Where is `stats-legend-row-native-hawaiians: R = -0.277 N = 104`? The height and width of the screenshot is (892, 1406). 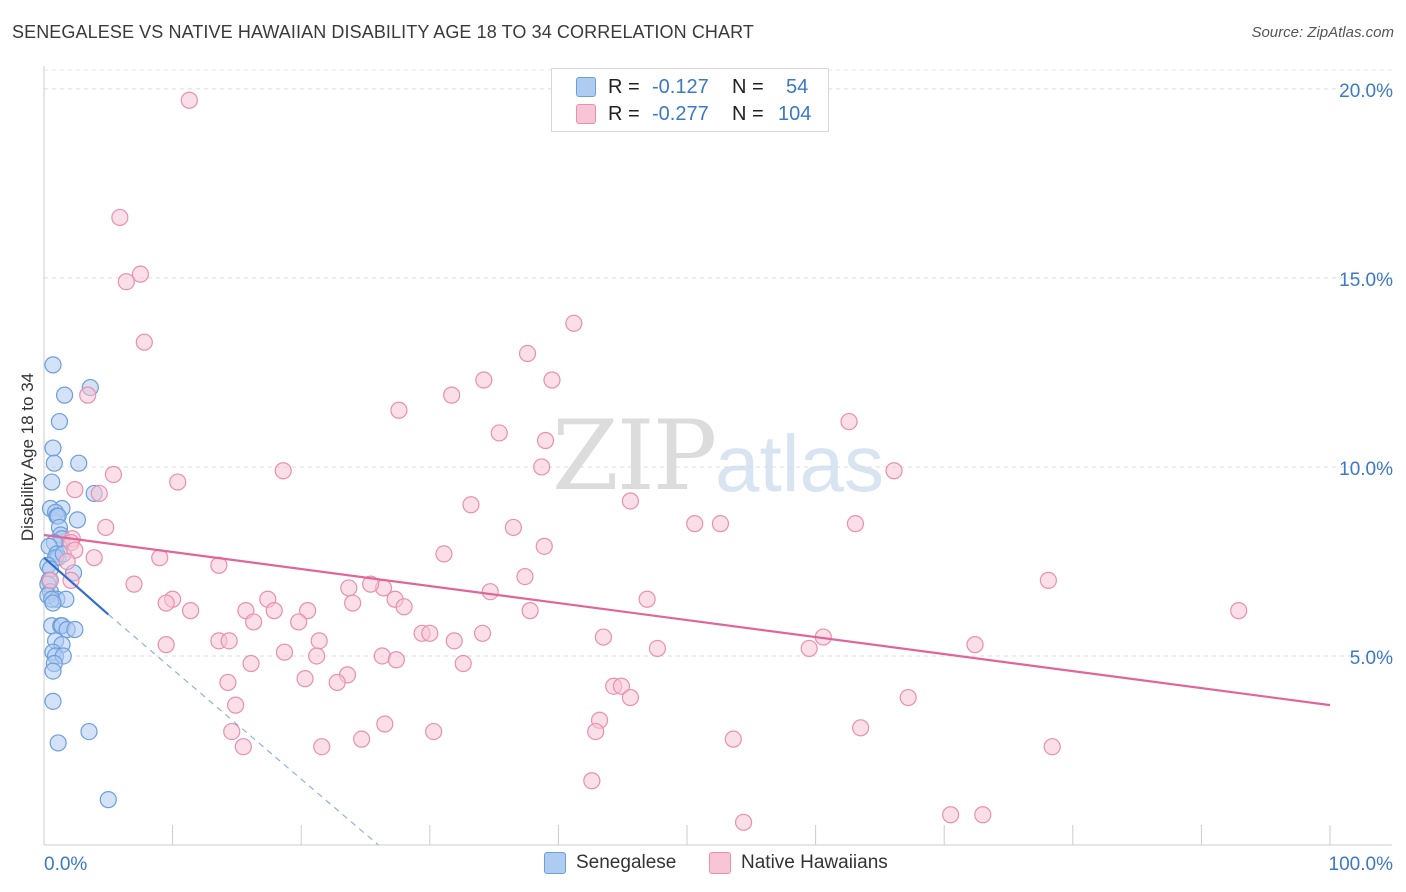 stats-legend-row-native-hawaiians: R = -0.277 N = 104 is located at coordinates (693, 114).